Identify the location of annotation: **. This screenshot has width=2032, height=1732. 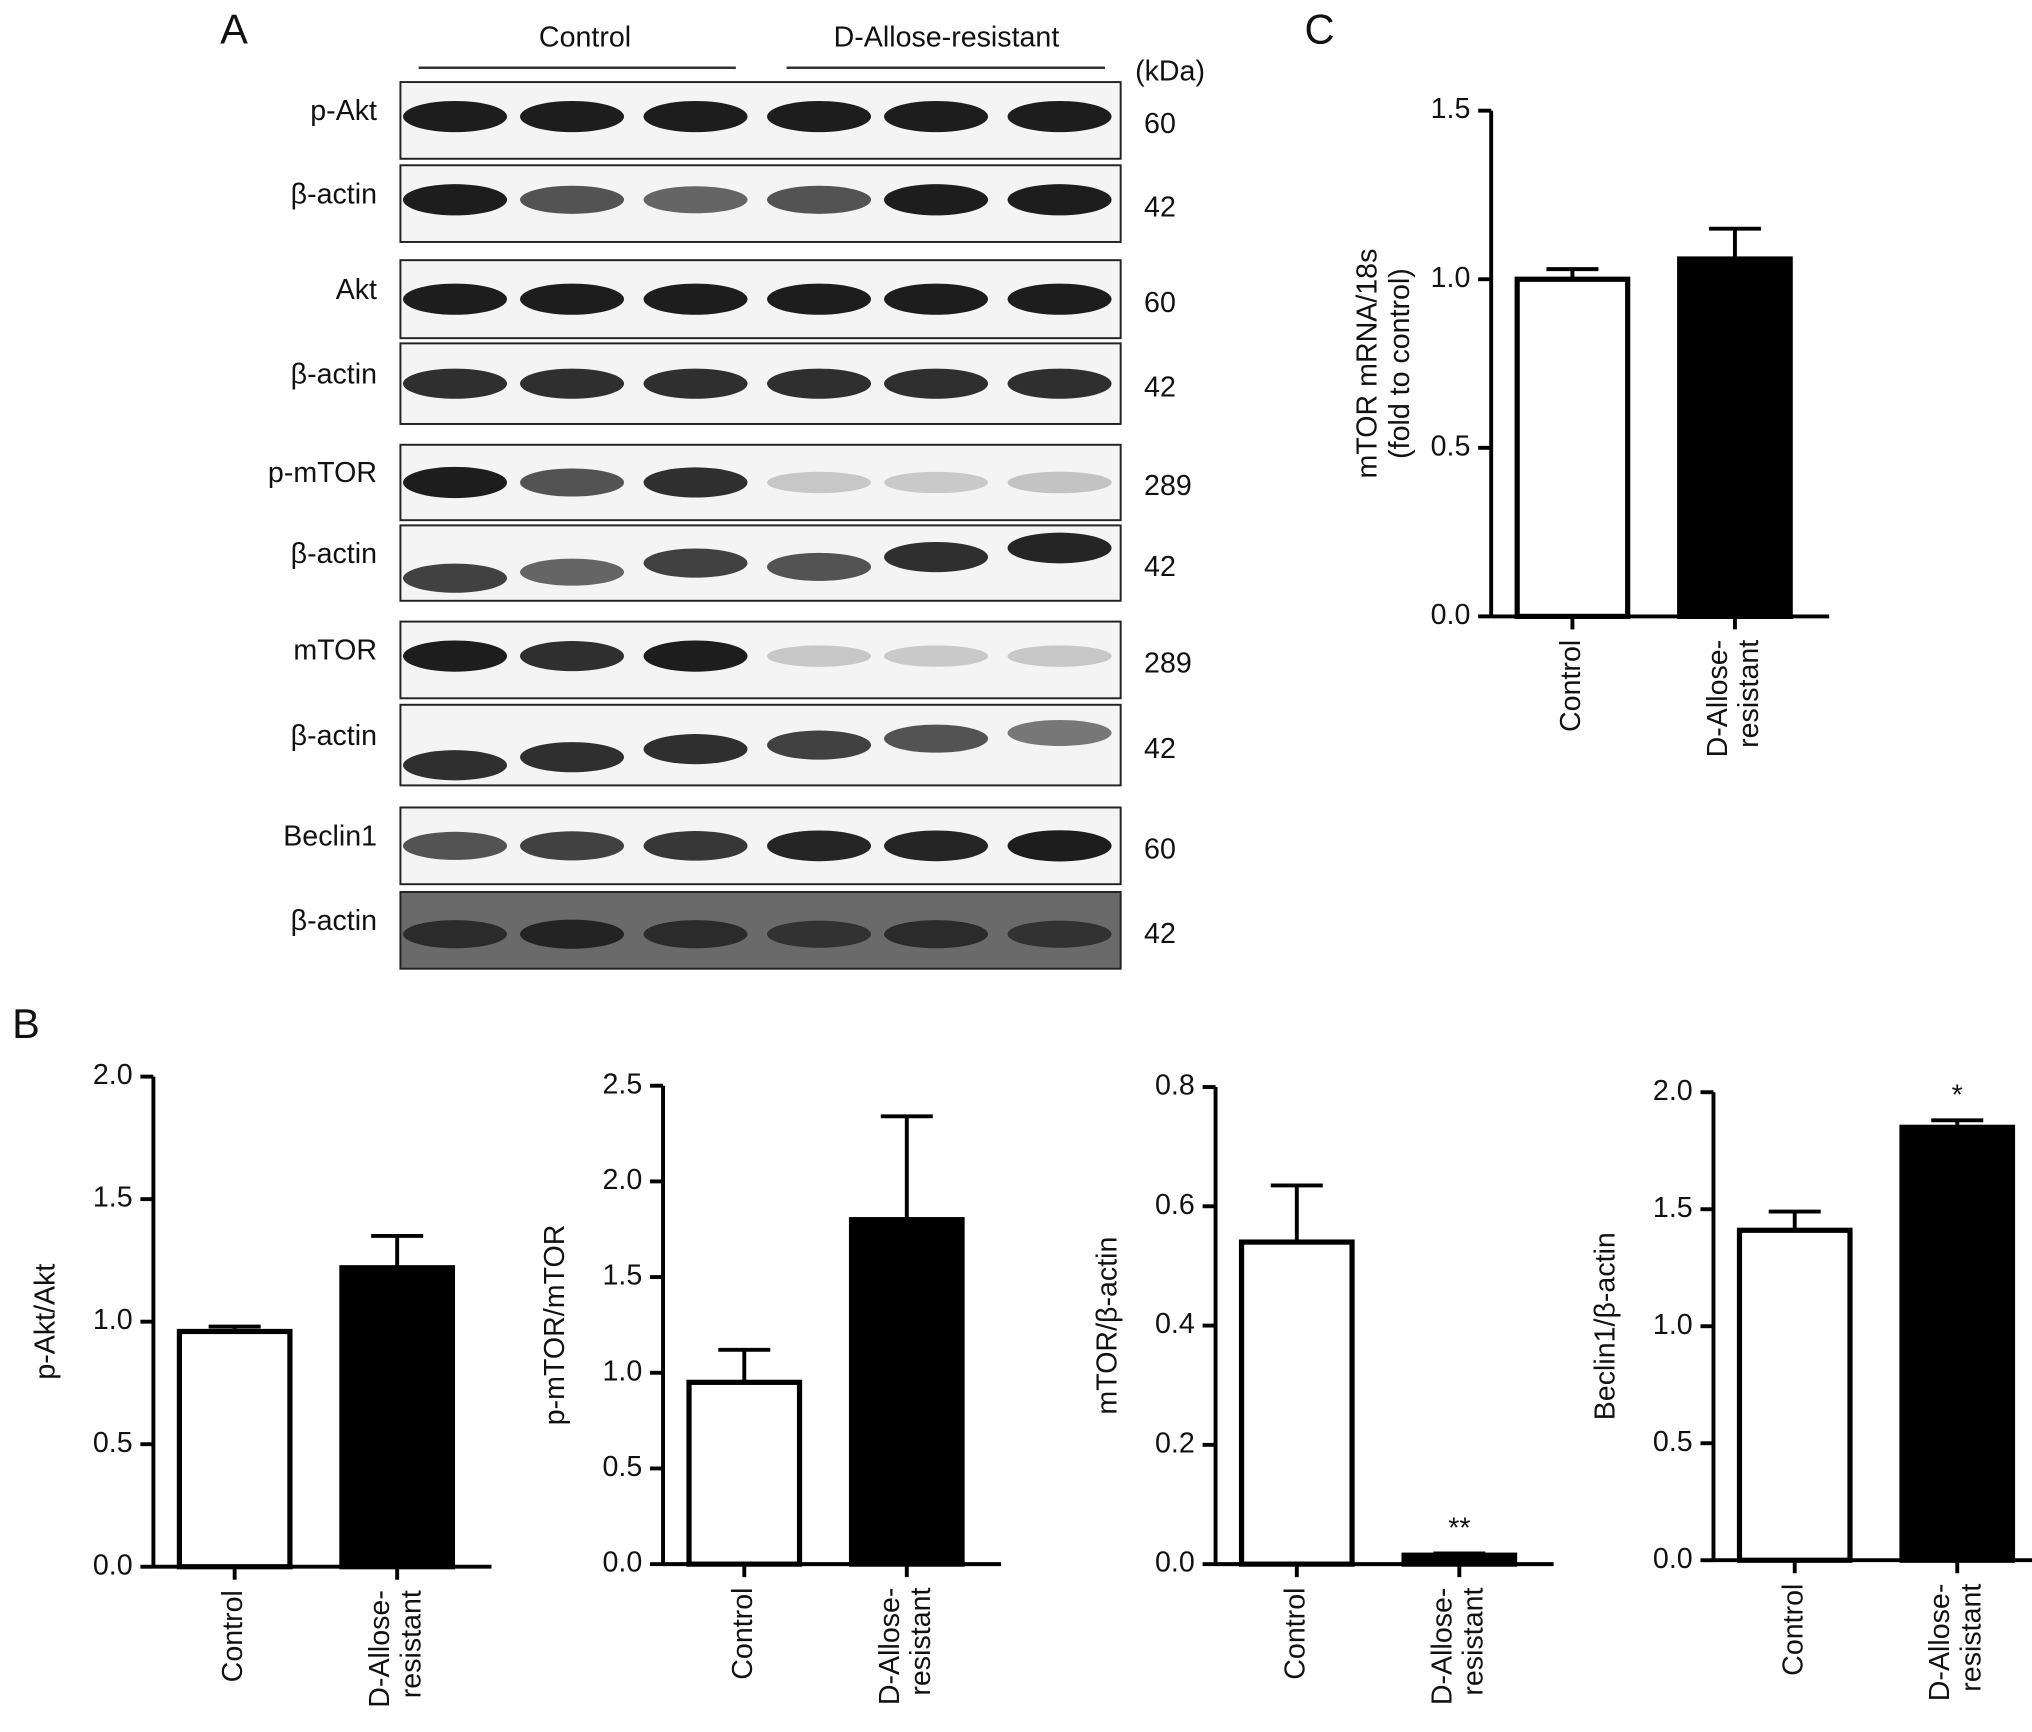
(1459, 1529).